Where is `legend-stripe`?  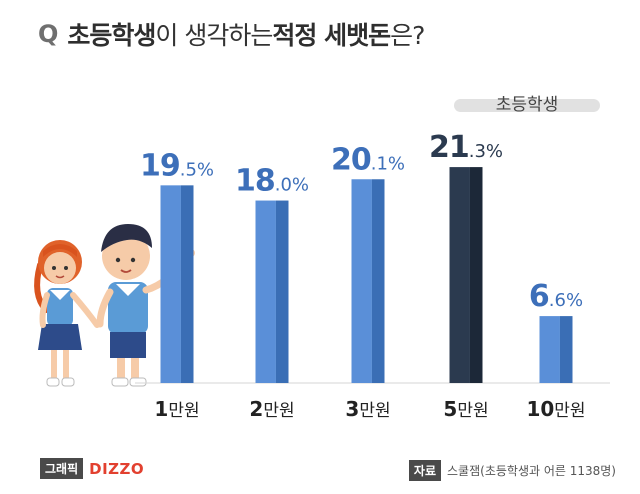
legend-stripe is located at coordinates (527, 105).